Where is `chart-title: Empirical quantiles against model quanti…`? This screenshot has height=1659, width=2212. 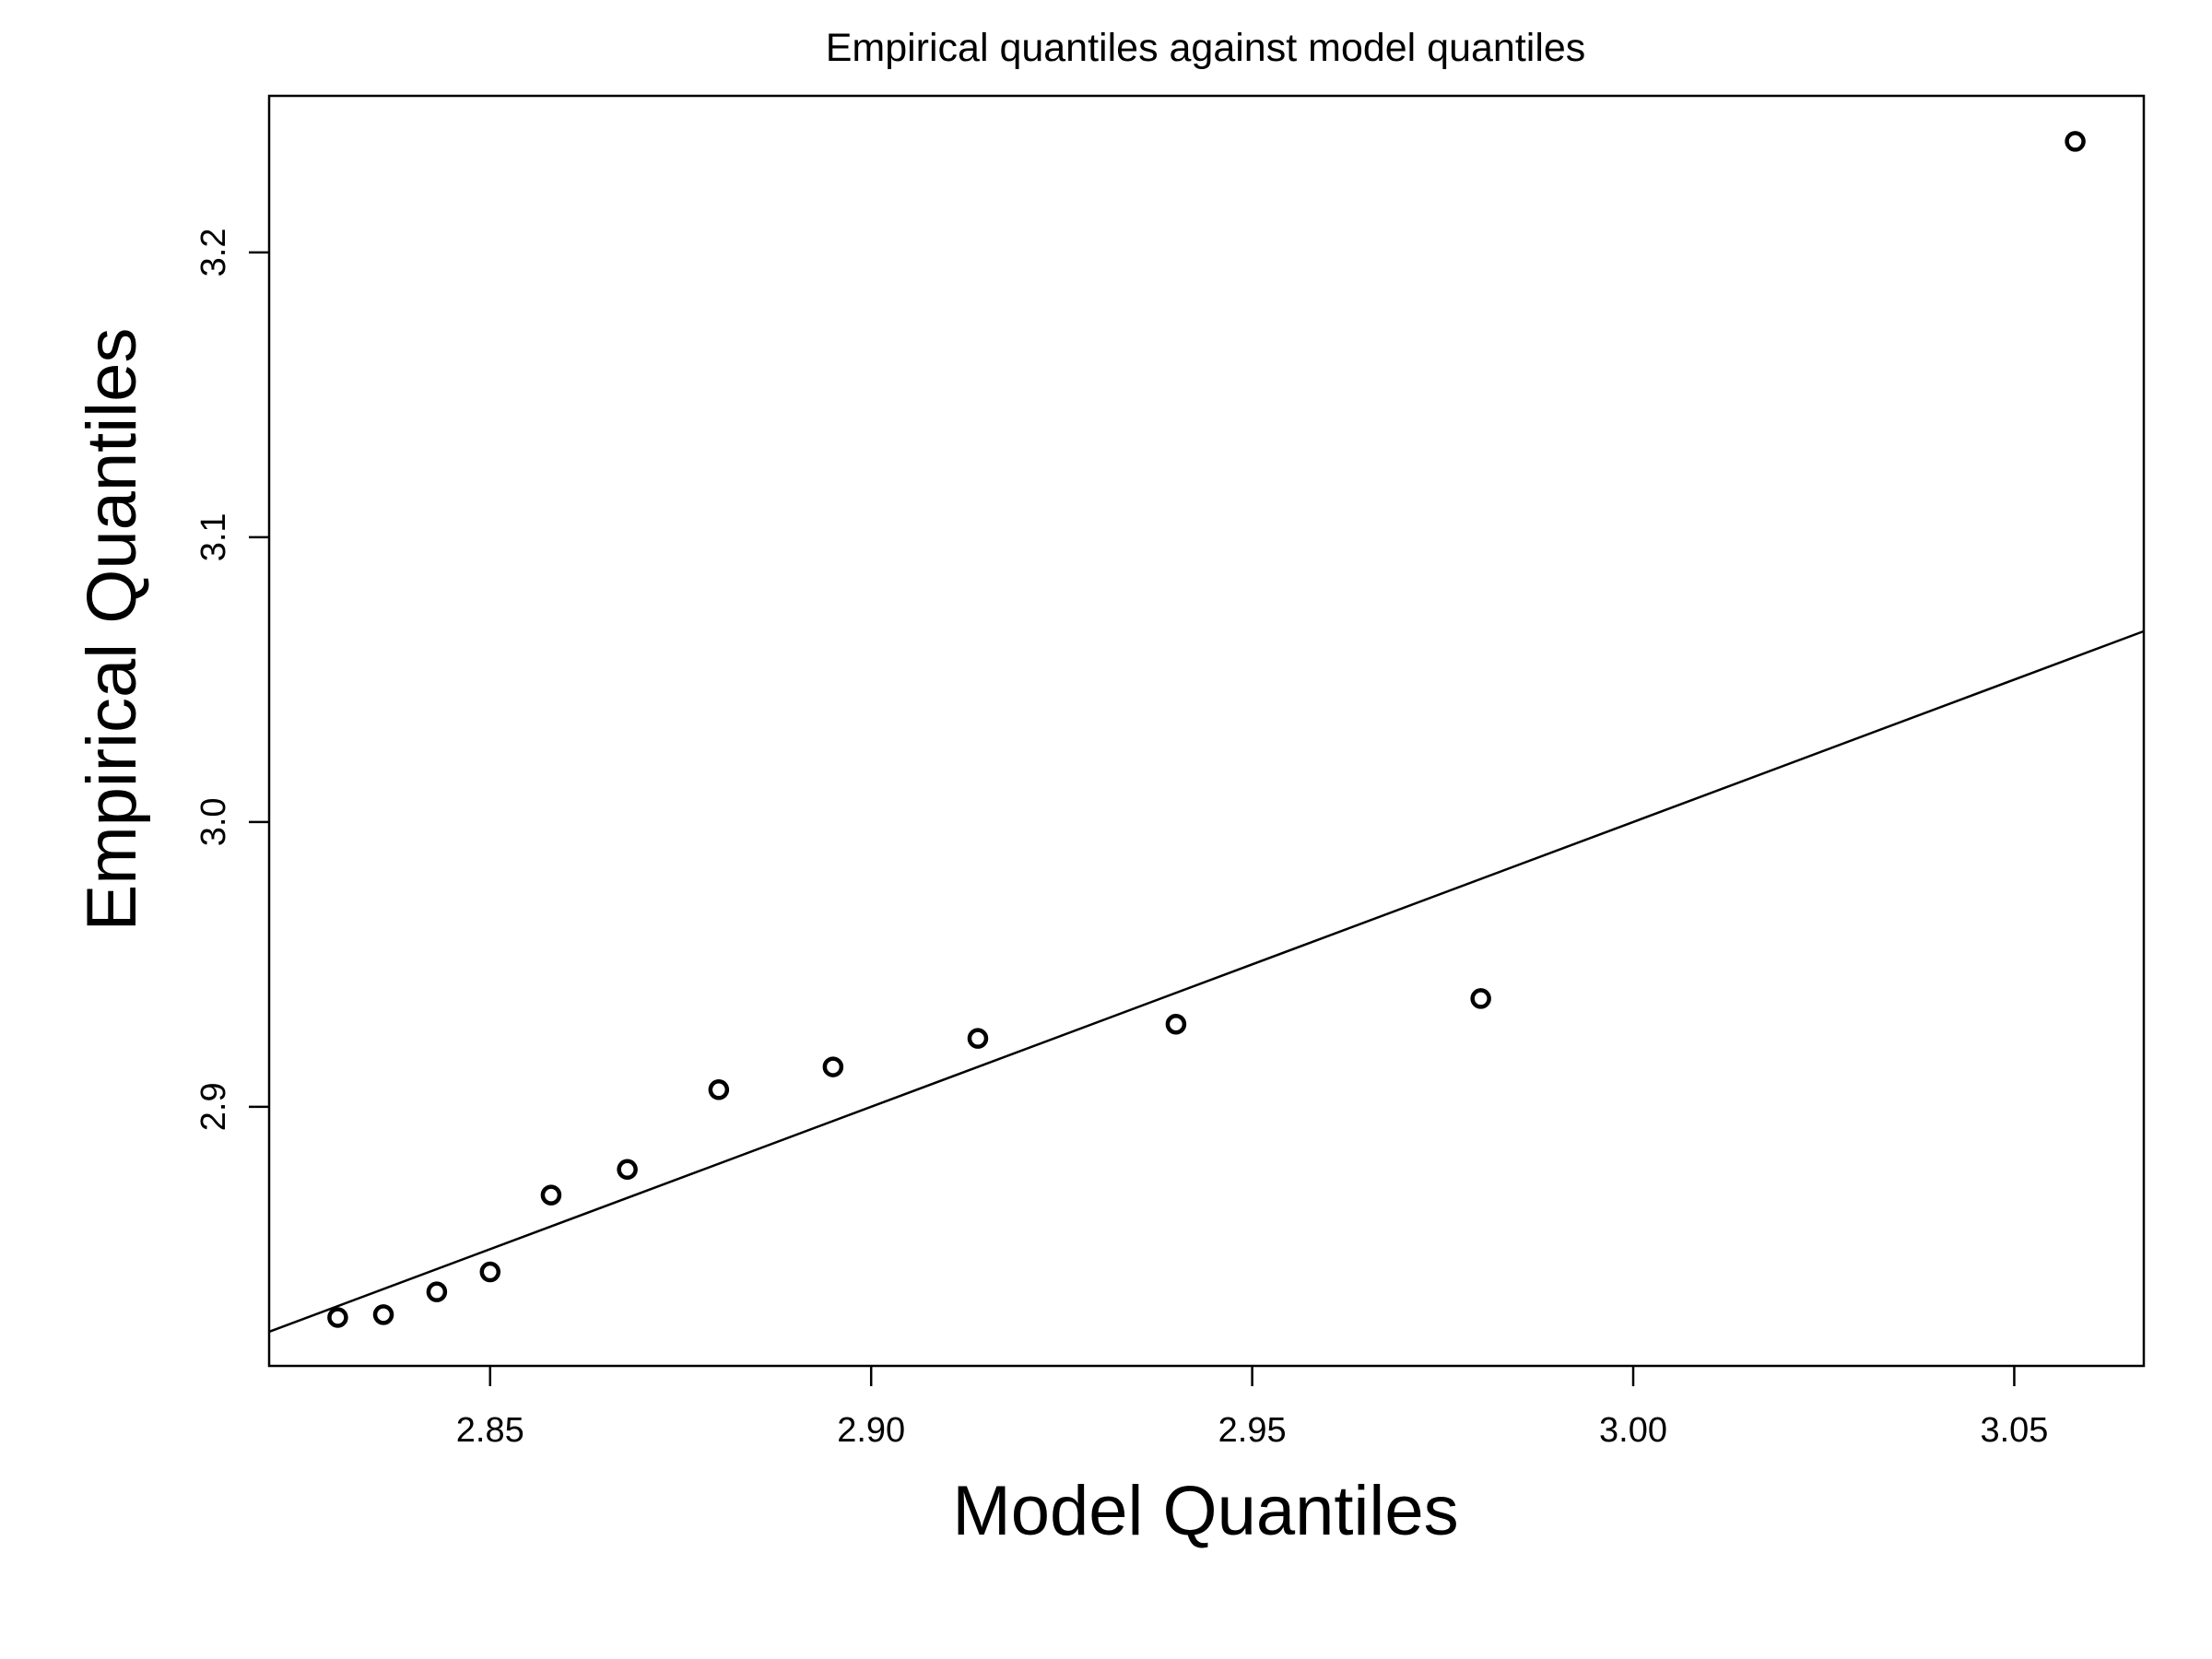 chart-title: Empirical quantiles against model quanti… is located at coordinates (1206, 48).